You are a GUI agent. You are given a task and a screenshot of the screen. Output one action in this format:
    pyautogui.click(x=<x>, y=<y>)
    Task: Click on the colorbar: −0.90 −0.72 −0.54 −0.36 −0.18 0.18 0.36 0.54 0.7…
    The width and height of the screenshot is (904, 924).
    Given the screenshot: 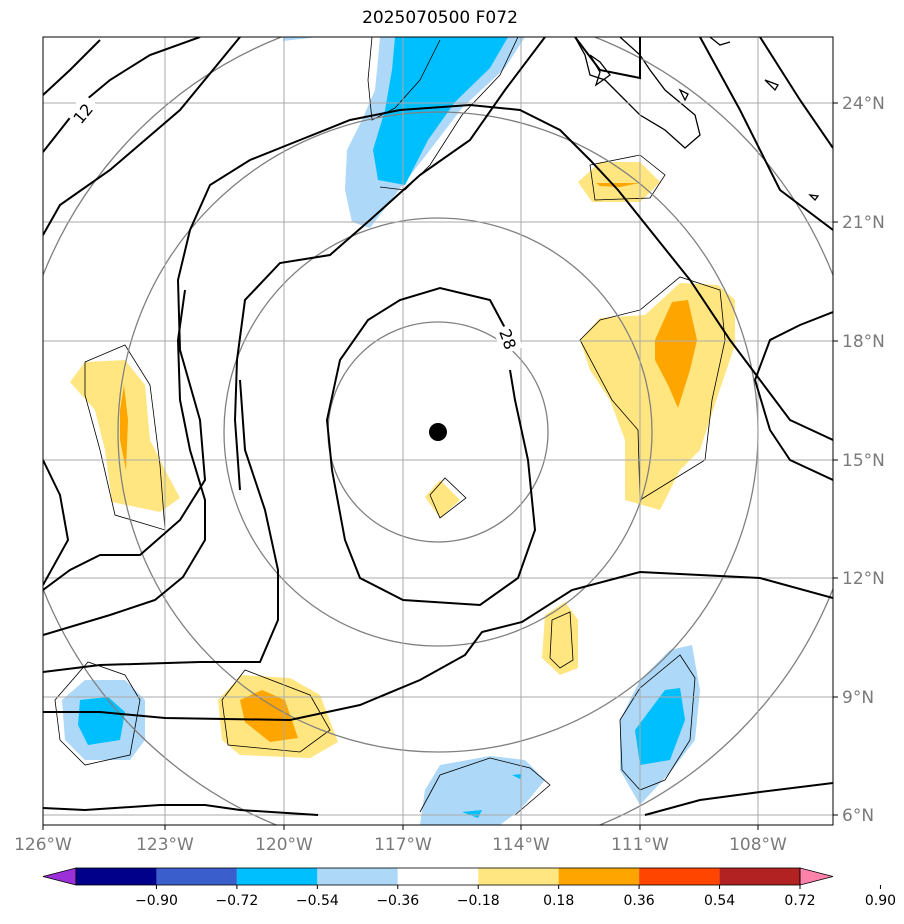 What is the action you would take?
    pyautogui.click(x=469, y=888)
    